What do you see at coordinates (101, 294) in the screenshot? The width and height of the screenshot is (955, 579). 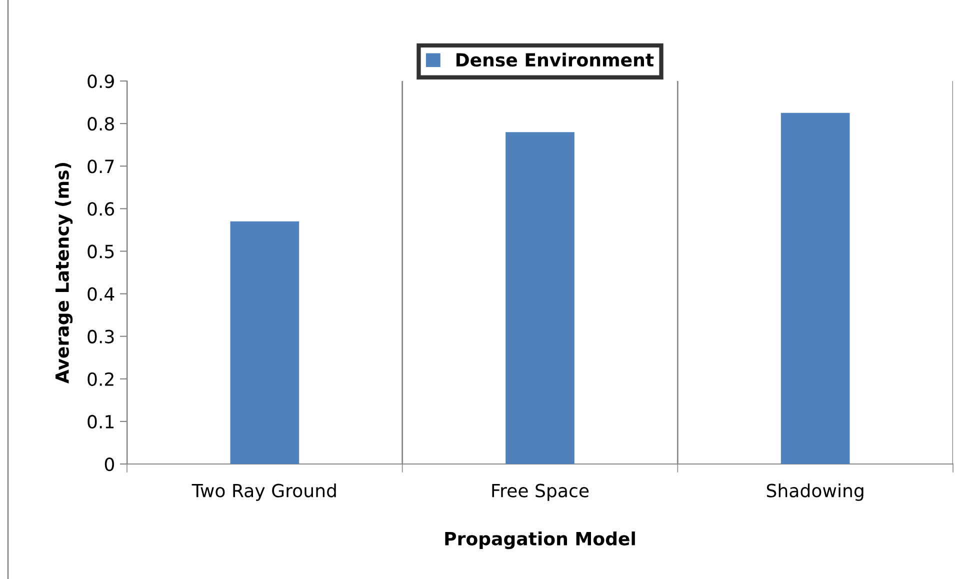 I see `y-tick-label: 0.4` at bounding box center [101, 294].